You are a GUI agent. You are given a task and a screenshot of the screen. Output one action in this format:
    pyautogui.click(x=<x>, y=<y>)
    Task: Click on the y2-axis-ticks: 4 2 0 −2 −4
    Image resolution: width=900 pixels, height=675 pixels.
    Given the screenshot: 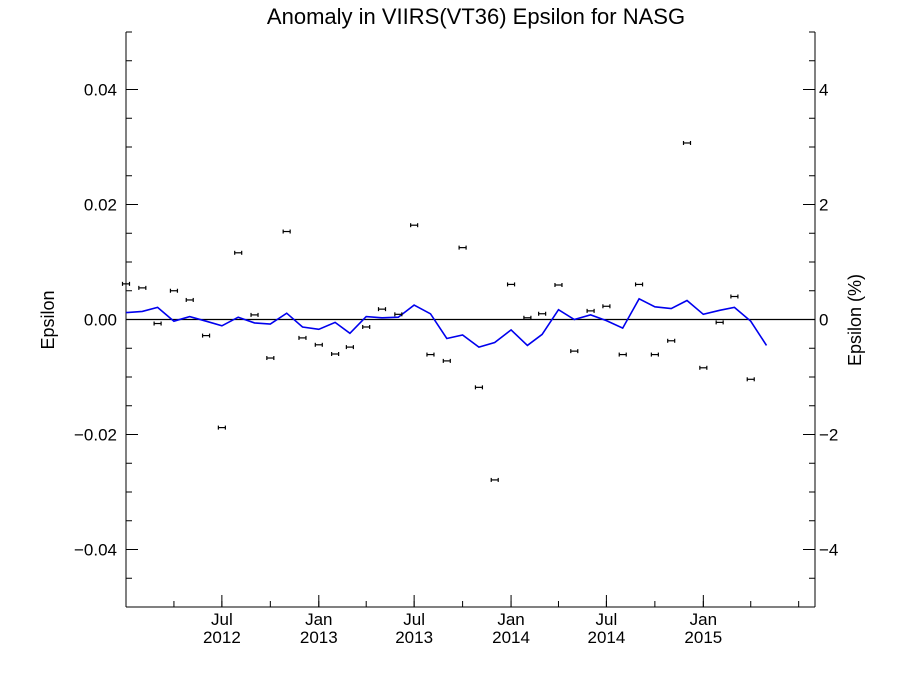 What is the action you would take?
    pyautogui.click(x=820, y=320)
    